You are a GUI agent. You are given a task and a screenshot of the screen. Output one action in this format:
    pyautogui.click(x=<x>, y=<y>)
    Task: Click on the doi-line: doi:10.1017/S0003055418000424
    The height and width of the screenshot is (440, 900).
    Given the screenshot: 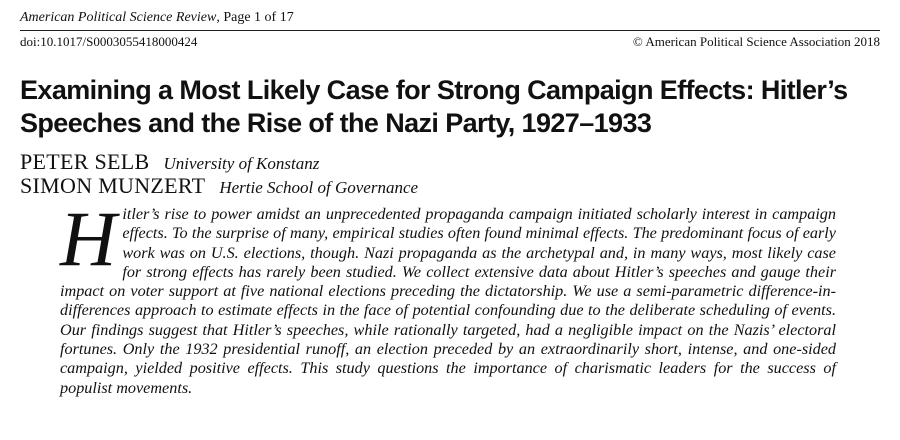 What is the action you would take?
    pyautogui.click(x=108, y=42)
    